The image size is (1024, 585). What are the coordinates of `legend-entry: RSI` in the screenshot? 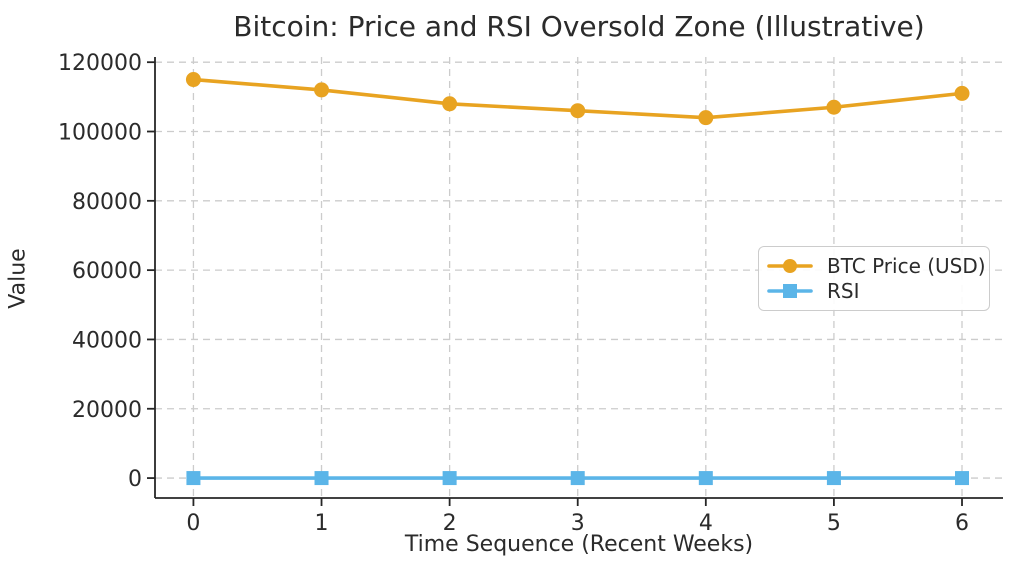 It's located at (873, 292).